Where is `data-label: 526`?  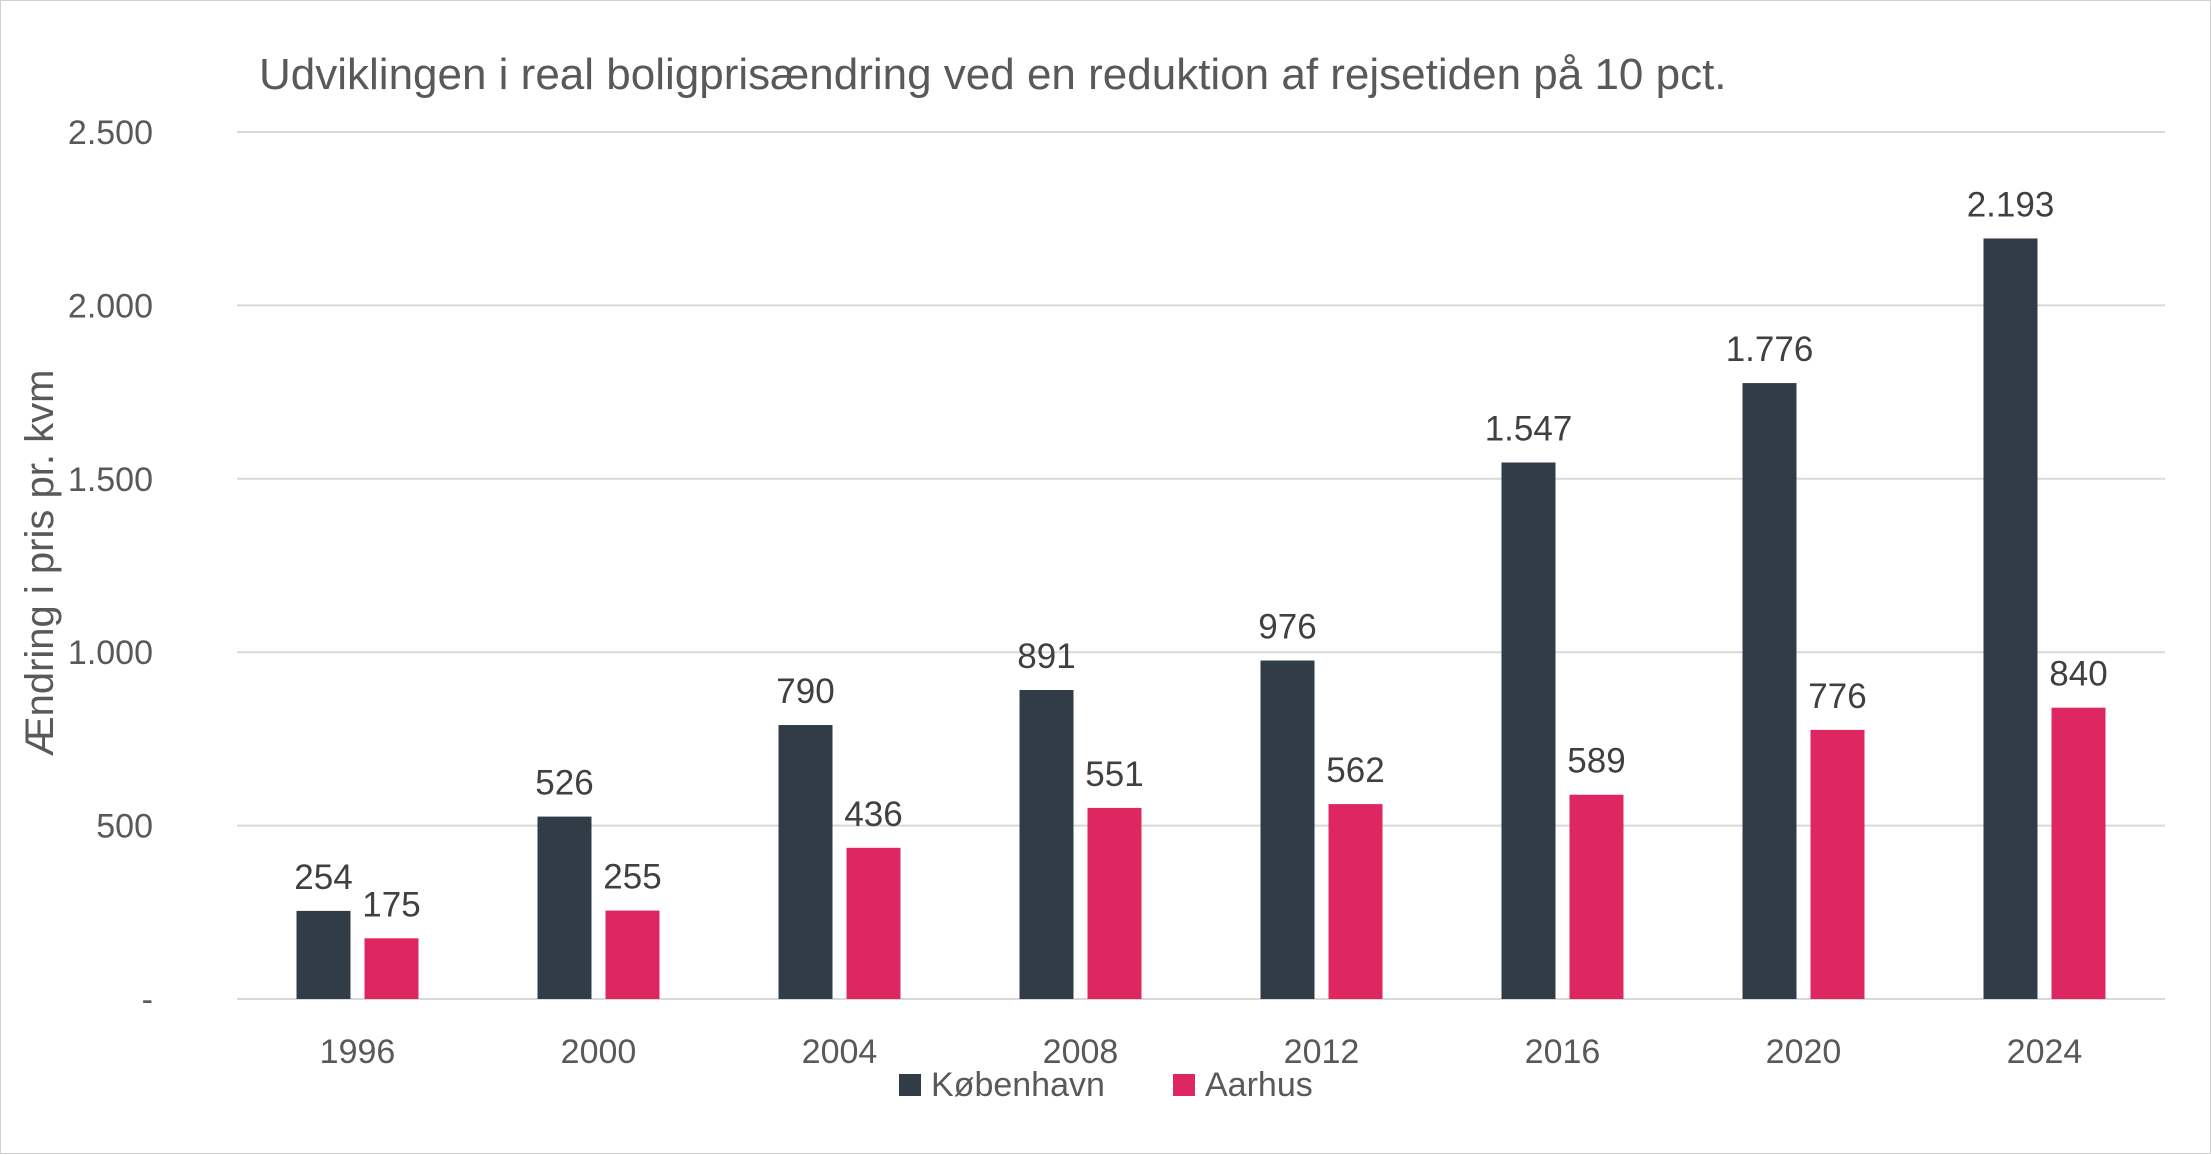 data-label: 526 is located at coordinates (564, 783).